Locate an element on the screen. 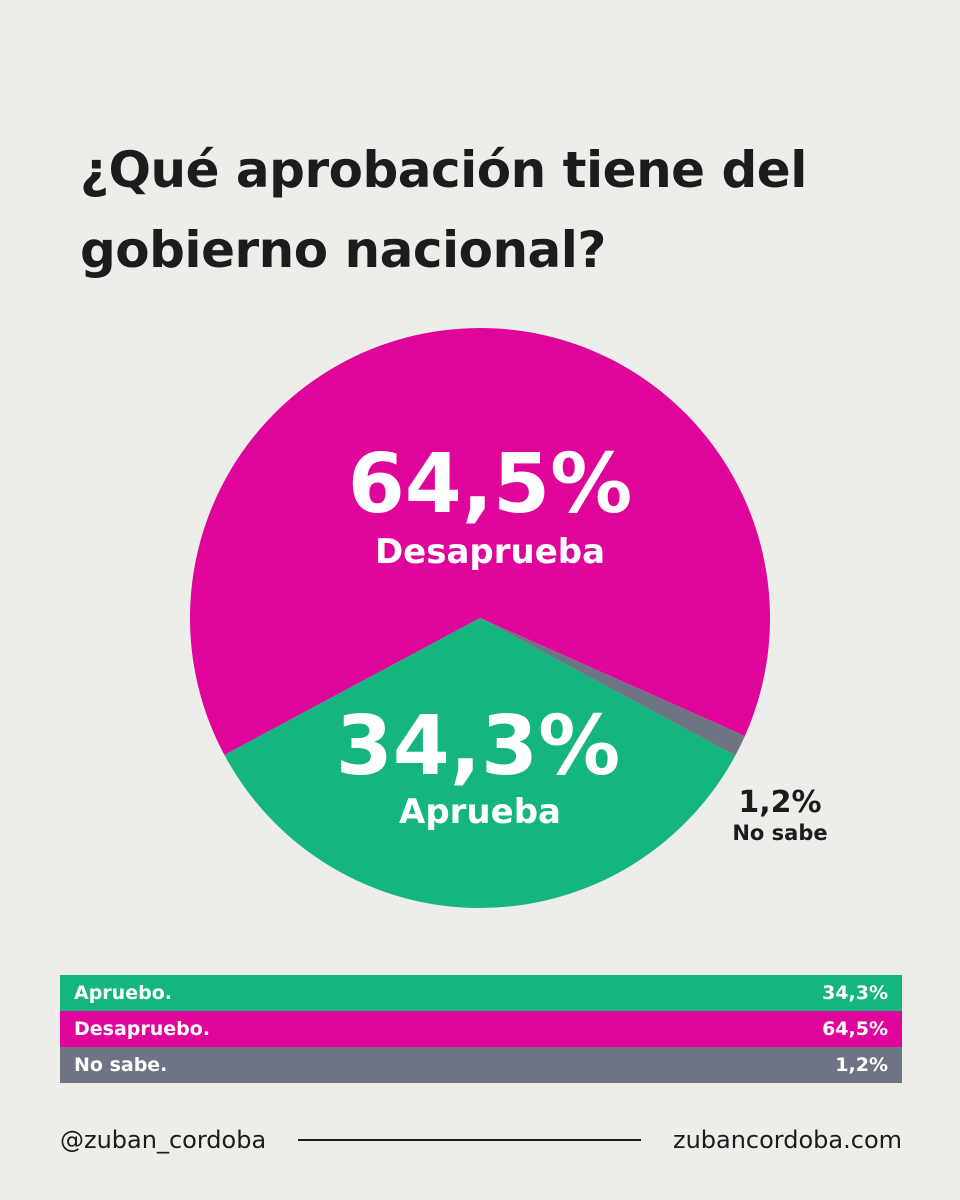 Image resolution: width=960 pixels, height=1200 pixels. footer-divider is located at coordinates (469, 1140).